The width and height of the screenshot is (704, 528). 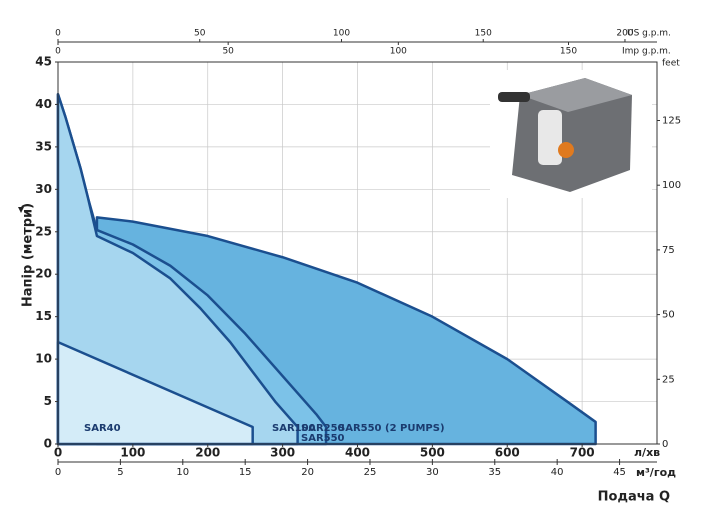 What do you see at coordinates (576, 95) in the screenshot?
I see `tank-top` at bounding box center [576, 95].